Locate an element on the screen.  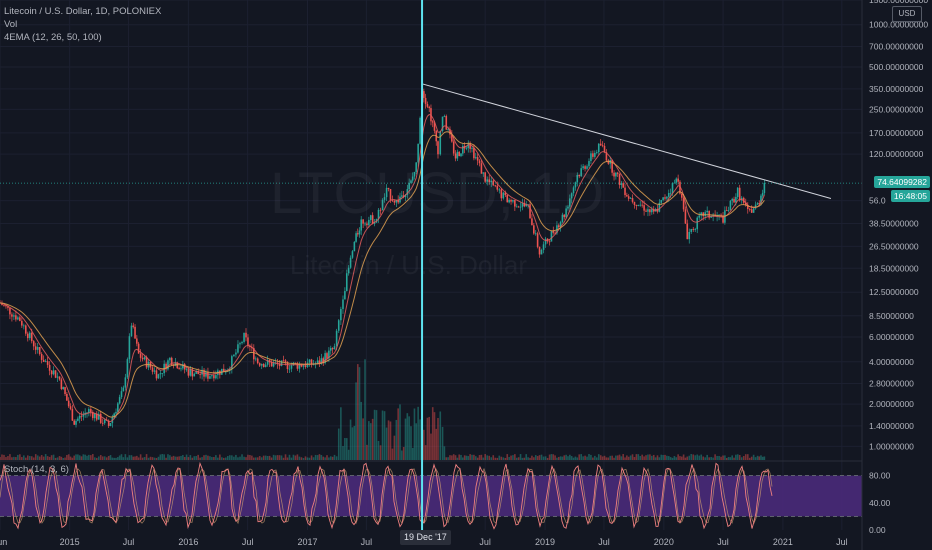
chart-title: Litecoin / U.S. Dollar, 1D, POLONIEX is located at coordinates (83, 11).